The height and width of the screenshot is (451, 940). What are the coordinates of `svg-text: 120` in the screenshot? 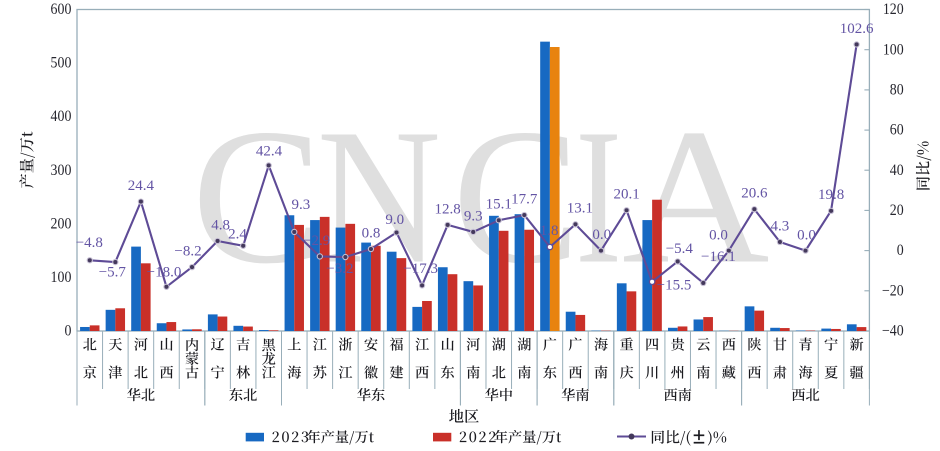 It's located at (893, 9).